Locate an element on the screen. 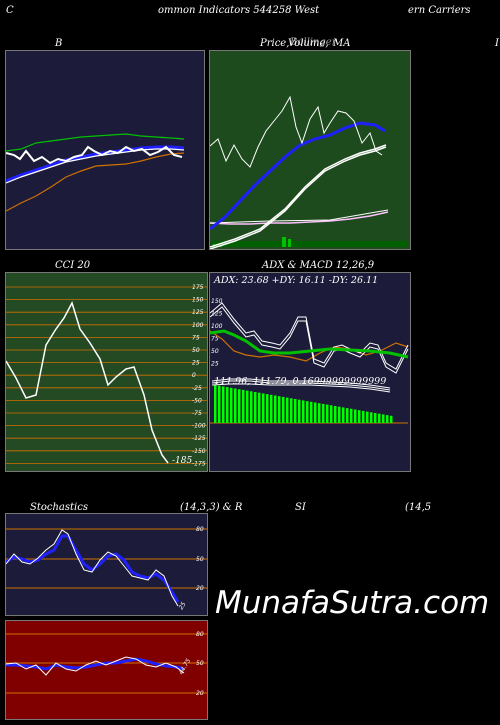  stoch-label: Stochastics is located at coordinates (59, 507).